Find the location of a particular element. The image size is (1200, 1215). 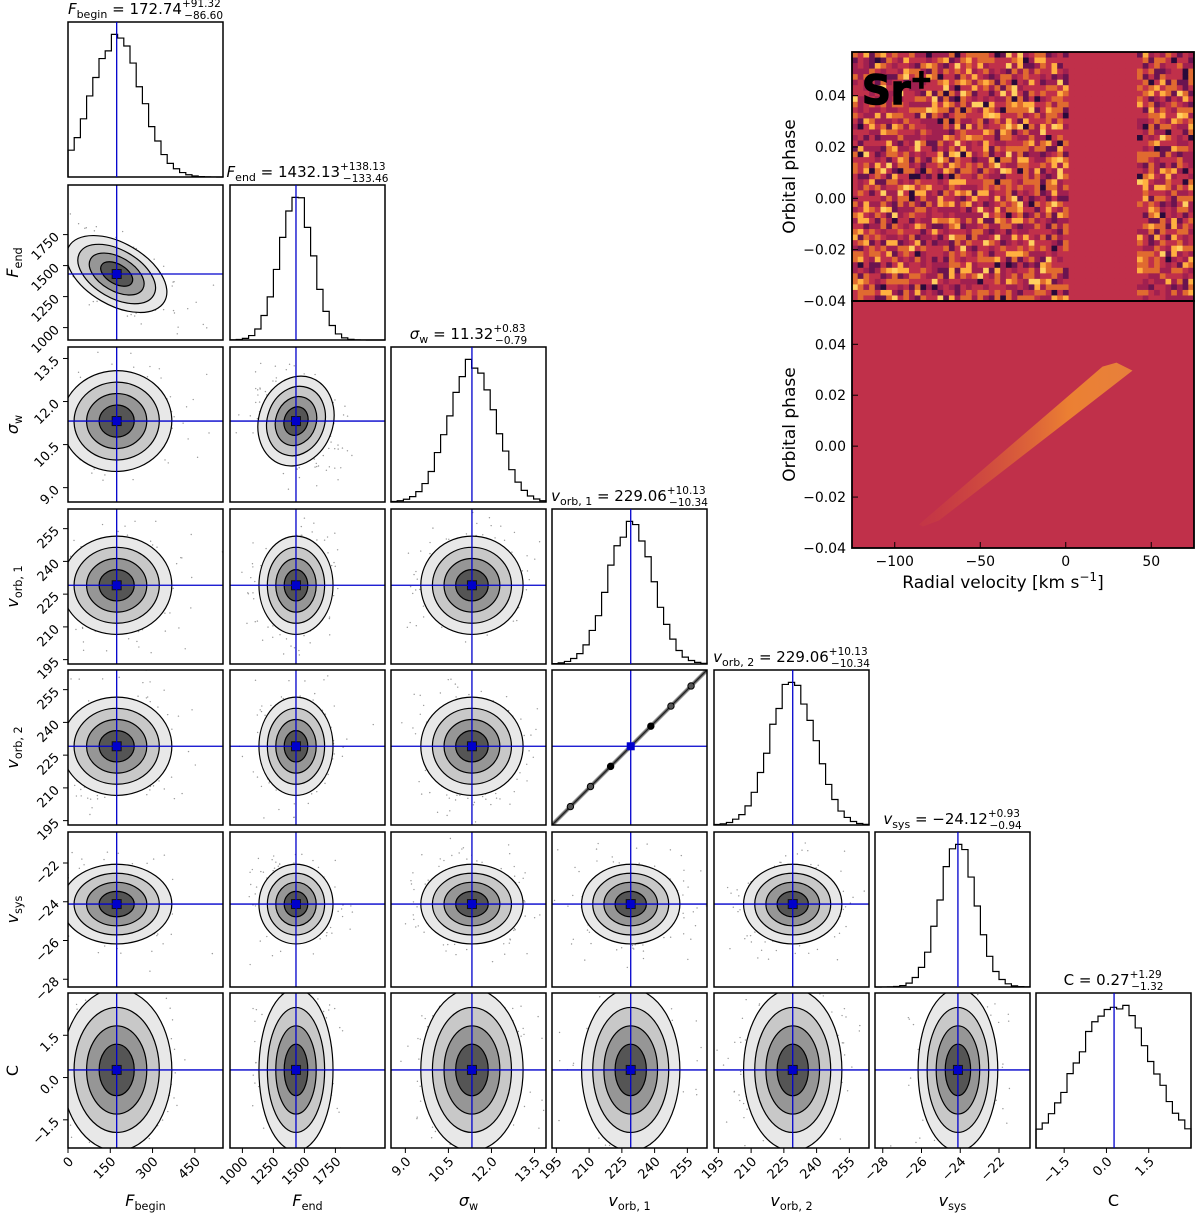

scatter-panel-vorb2-vsys is located at coordinates (791, 909).